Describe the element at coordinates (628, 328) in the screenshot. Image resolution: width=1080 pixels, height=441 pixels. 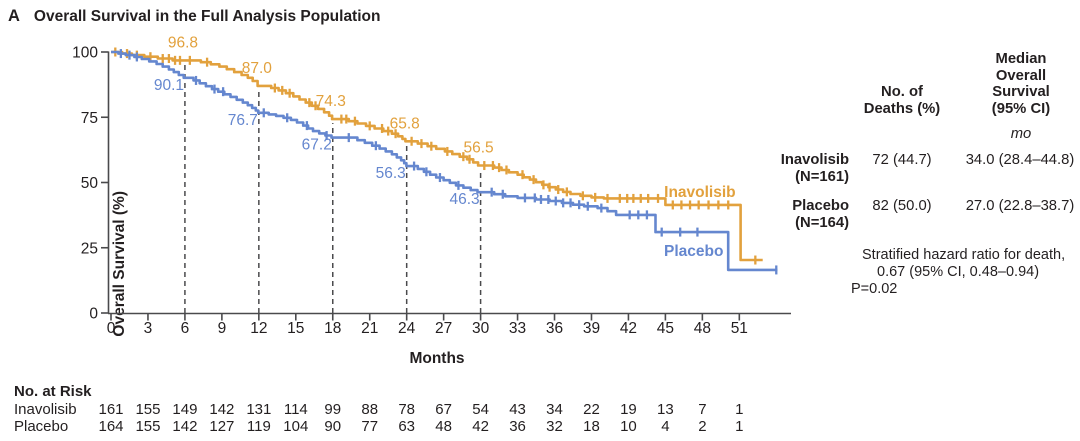
I see `x-tick-label: 42` at that location.